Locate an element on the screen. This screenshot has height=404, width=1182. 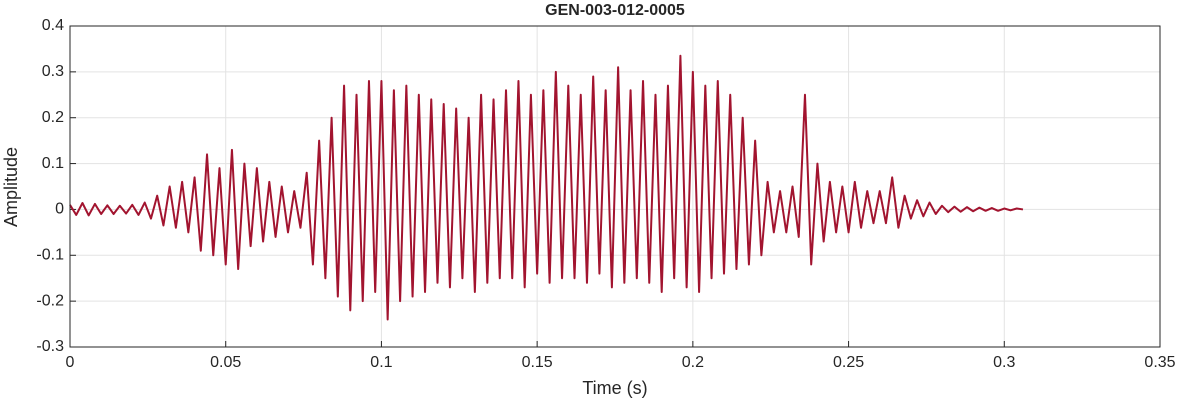
y-tick-label: 0.3 is located at coordinates (53, 71).